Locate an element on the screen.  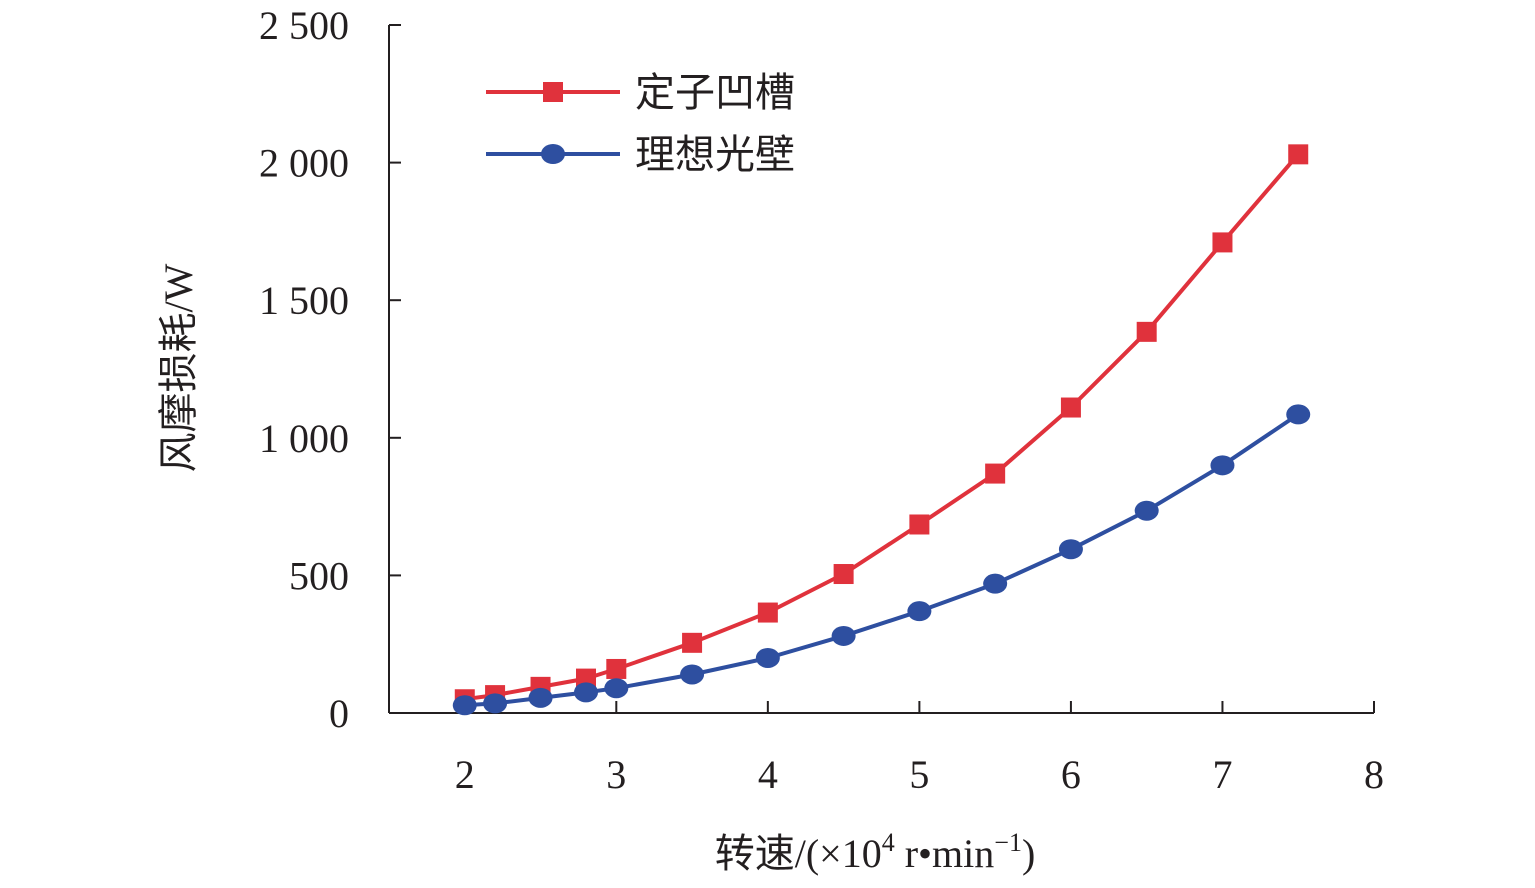
x-tick-label: 2 is located at coordinates (465, 774).